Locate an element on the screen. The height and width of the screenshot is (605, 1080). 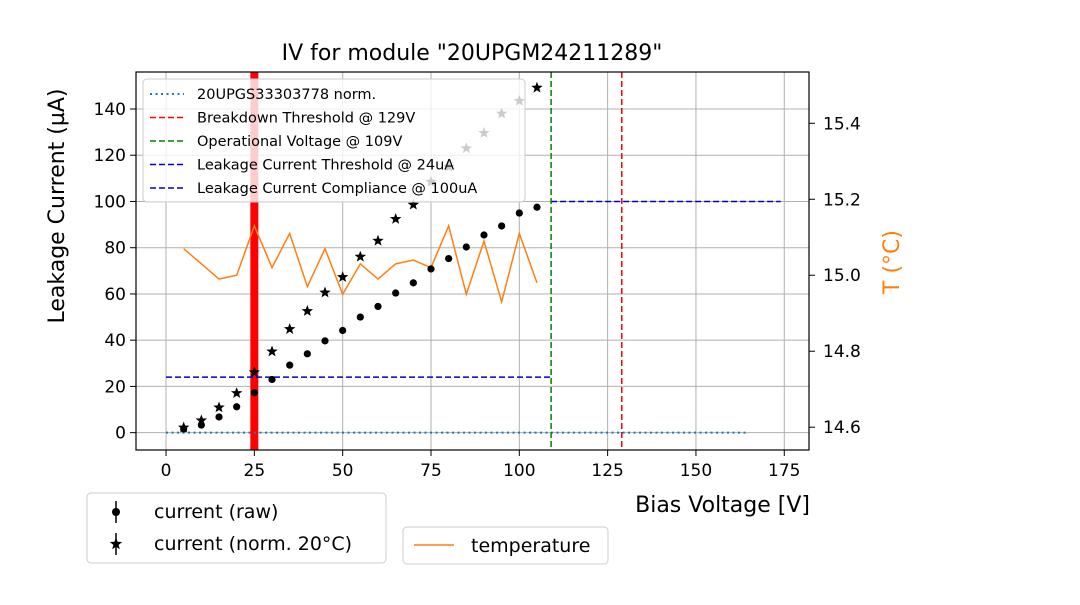
legend-temperature-label: temperature is located at coordinates (530, 546).